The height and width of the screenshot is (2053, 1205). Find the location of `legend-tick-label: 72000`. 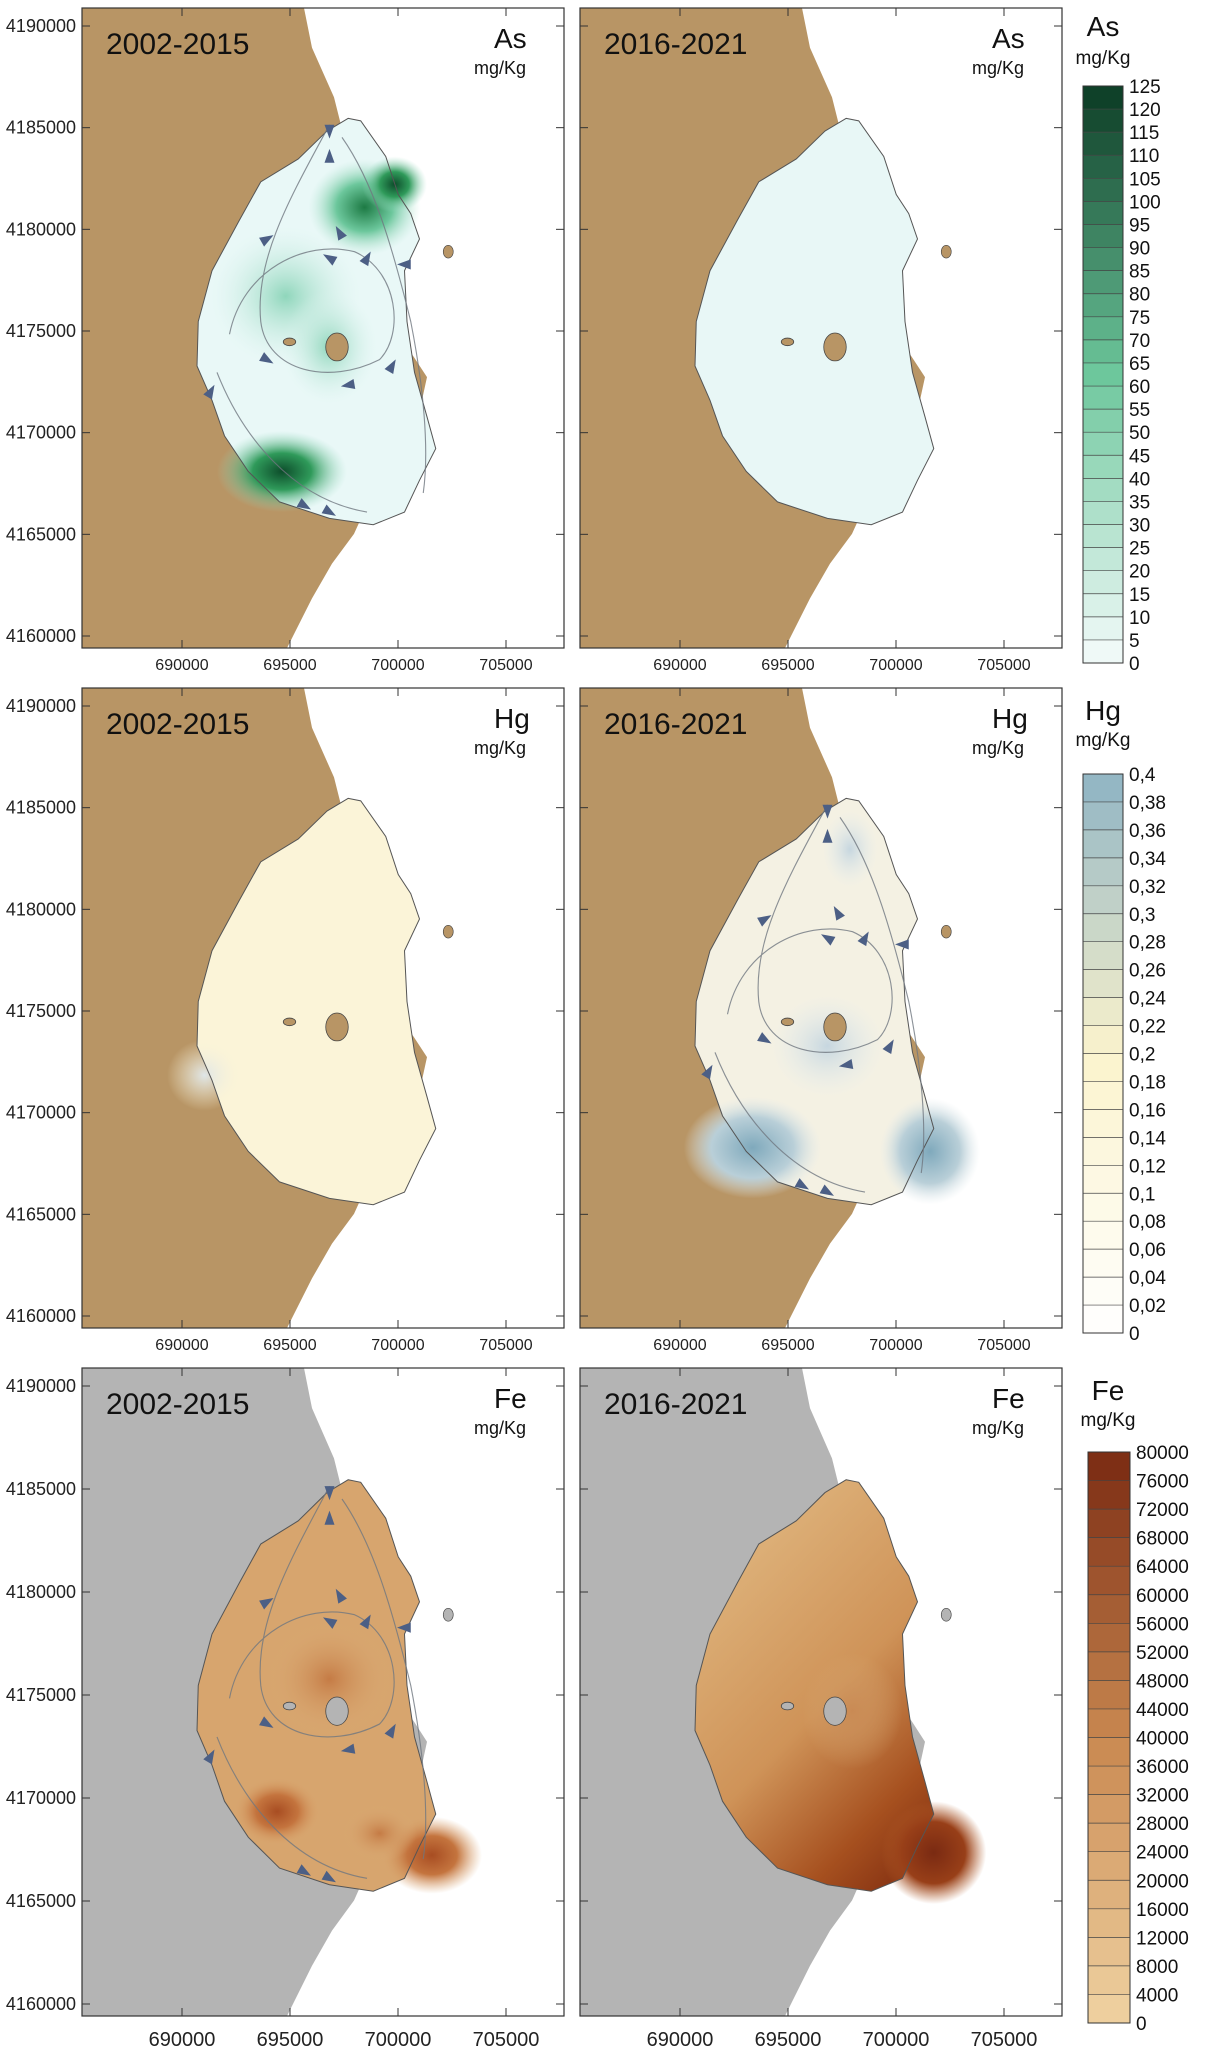

legend-tick-label: 72000 is located at coordinates (1162, 1510).